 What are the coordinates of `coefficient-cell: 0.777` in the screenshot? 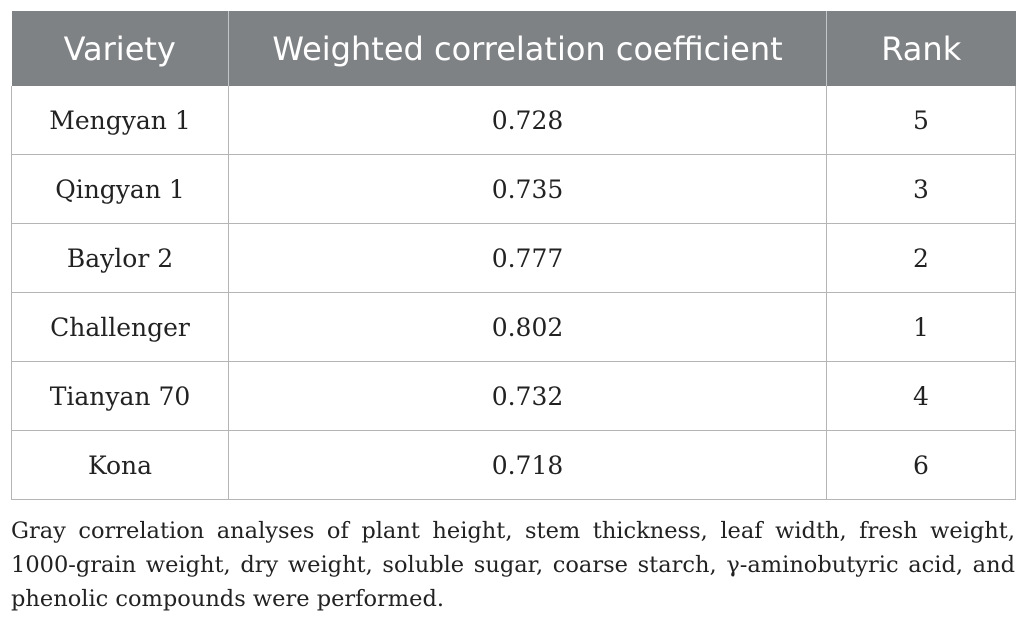 It's located at (527, 258).